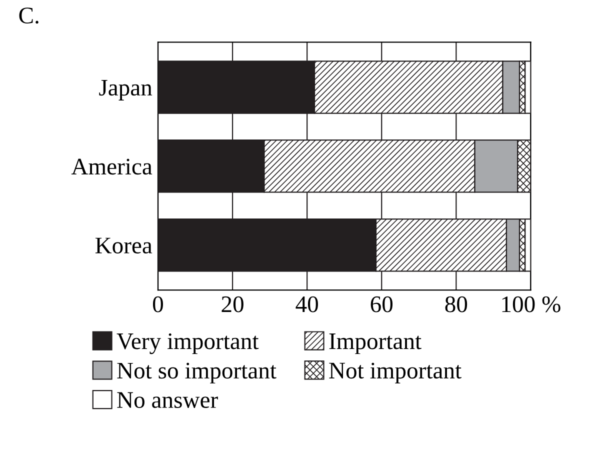  I want to click on legend-label: Very important, so click(187, 343).